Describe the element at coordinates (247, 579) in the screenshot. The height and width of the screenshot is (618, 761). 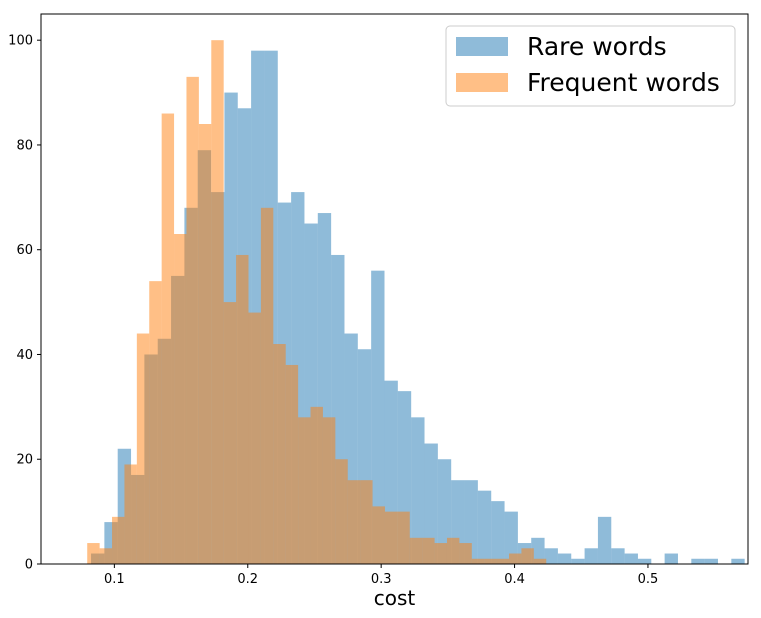
I see `x-tick-label: 0.2` at that location.